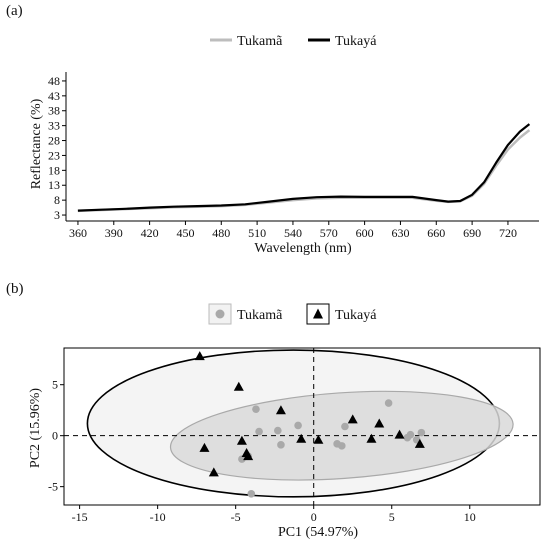  What do you see at coordinates (293, 41) in the screenshot?
I see `legend-a: Tukamã Tukayá` at bounding box center [293, 41].